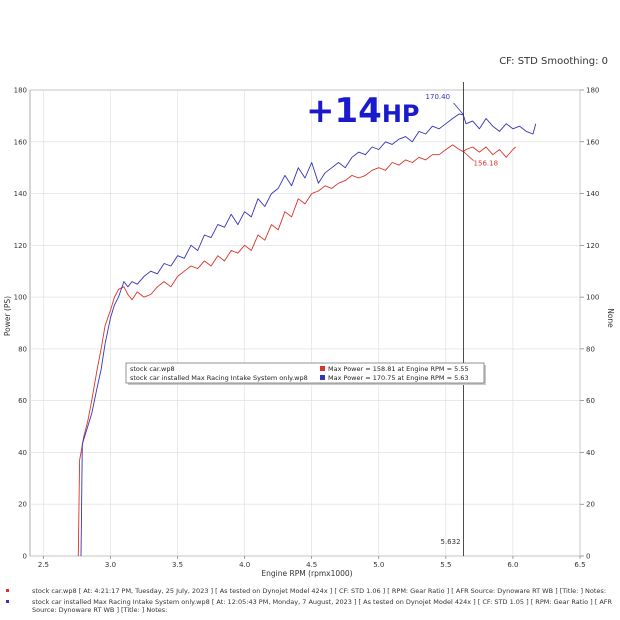 The height and width of the screenshot is (620, 620). Describe the element at coordinates (592, 298) in the screenshot. I see `y-right-tick-label-5: 100` at that location.